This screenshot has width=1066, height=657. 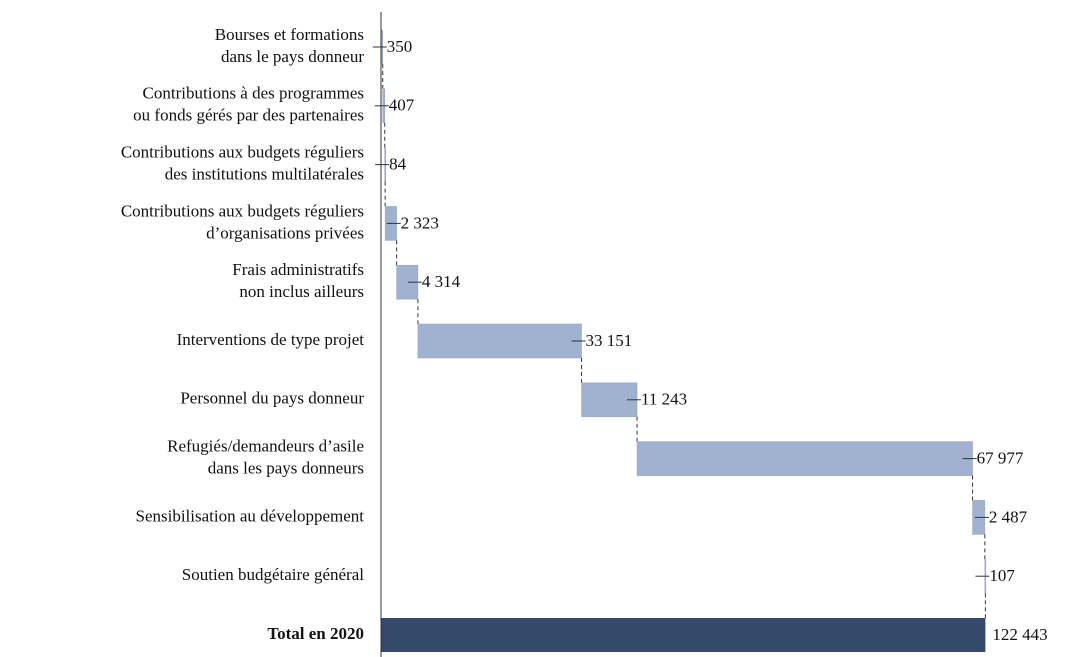 What do you see at coordinates (285, 232) in the screenshot?
I see `category-label: d’organisations privées` at bounding box center [285, 232].